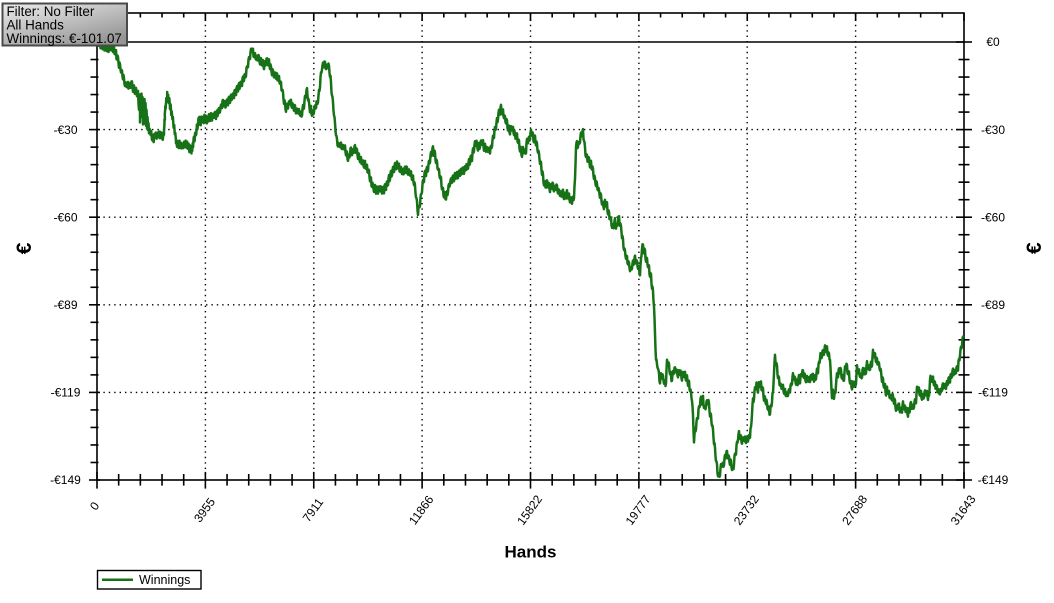 The width and height of the screenshot is (1054, 603). Describe the element at coordinates (164, 580) in the screenshot. I see `svg-text: Winnings` at that location.